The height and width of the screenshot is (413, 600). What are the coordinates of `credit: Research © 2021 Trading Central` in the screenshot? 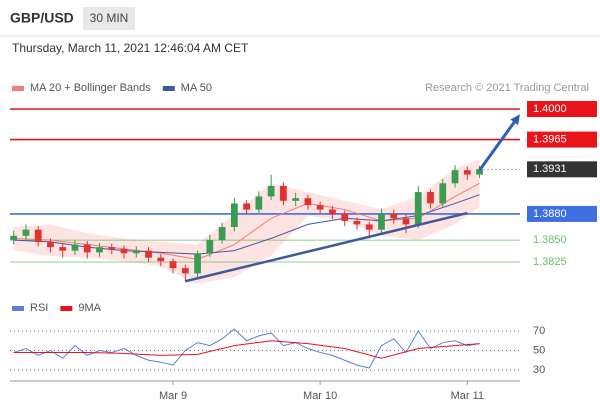 It's located at (507, 88).